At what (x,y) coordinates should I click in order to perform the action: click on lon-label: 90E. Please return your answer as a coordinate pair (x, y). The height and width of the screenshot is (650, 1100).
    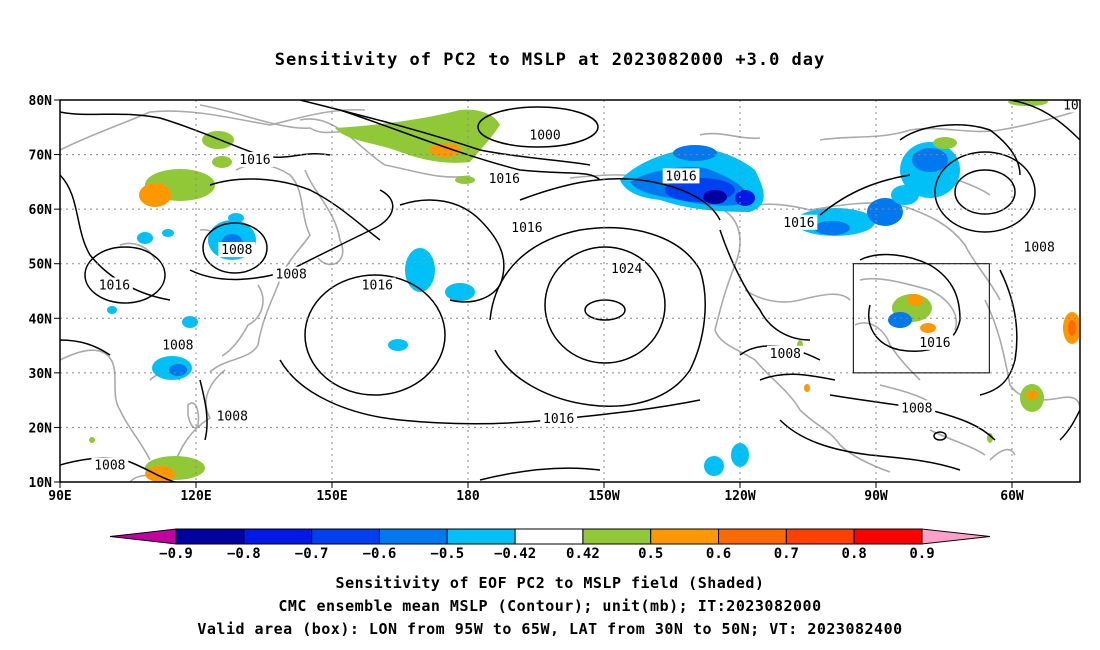
    Looking at the image, I should click on (59, 496).